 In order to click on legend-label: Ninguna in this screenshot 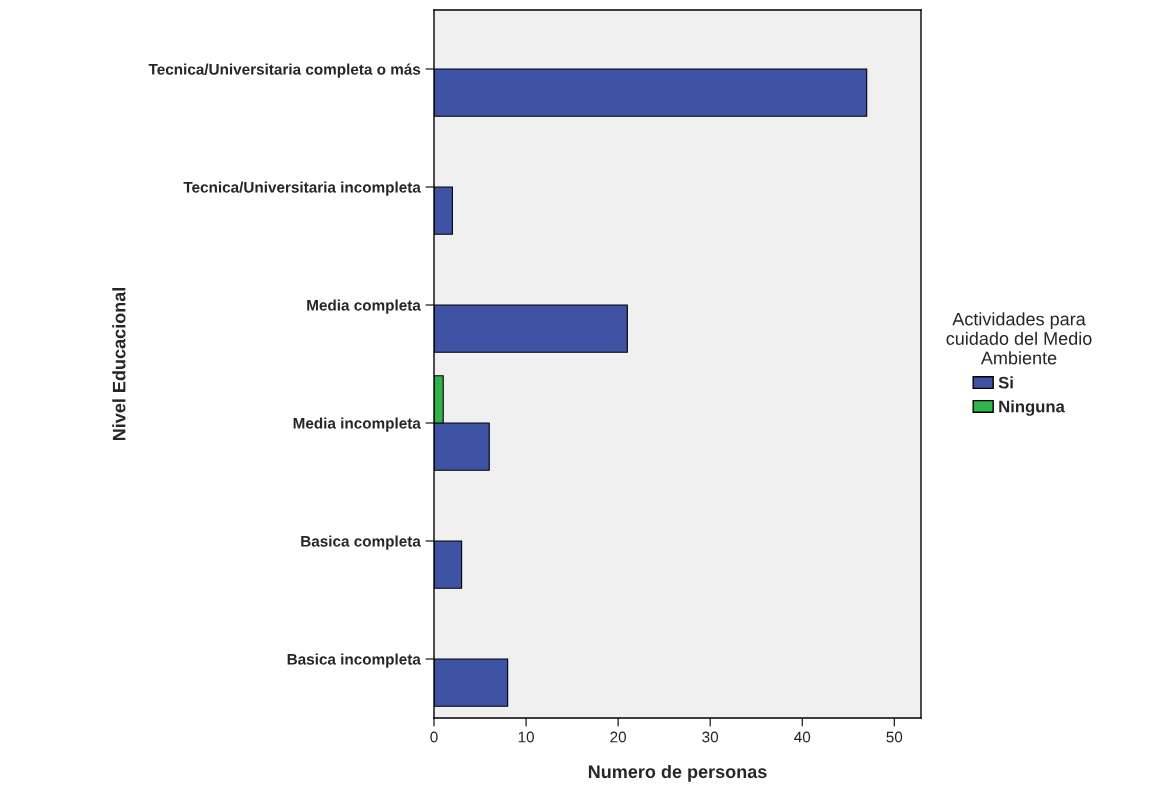, I will do `click(1032, 408)`.